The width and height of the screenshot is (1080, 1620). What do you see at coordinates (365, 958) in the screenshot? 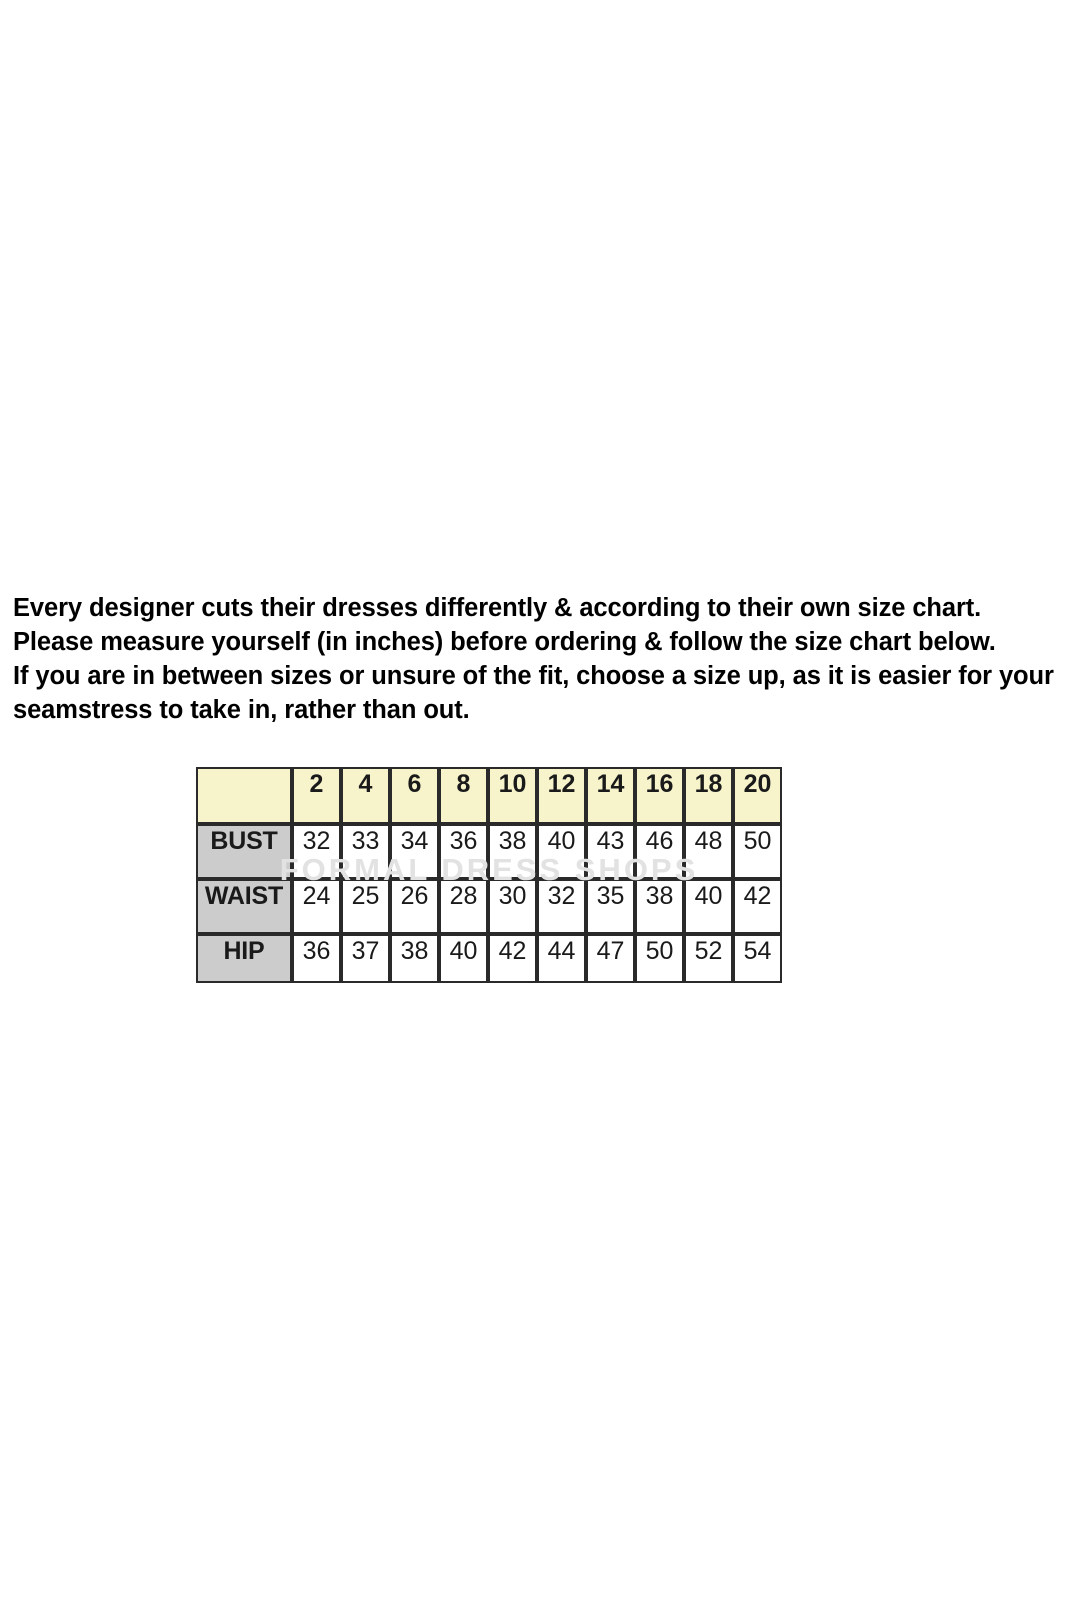
I see `cell-hip-4: 37` at bounding box center [365, 958].